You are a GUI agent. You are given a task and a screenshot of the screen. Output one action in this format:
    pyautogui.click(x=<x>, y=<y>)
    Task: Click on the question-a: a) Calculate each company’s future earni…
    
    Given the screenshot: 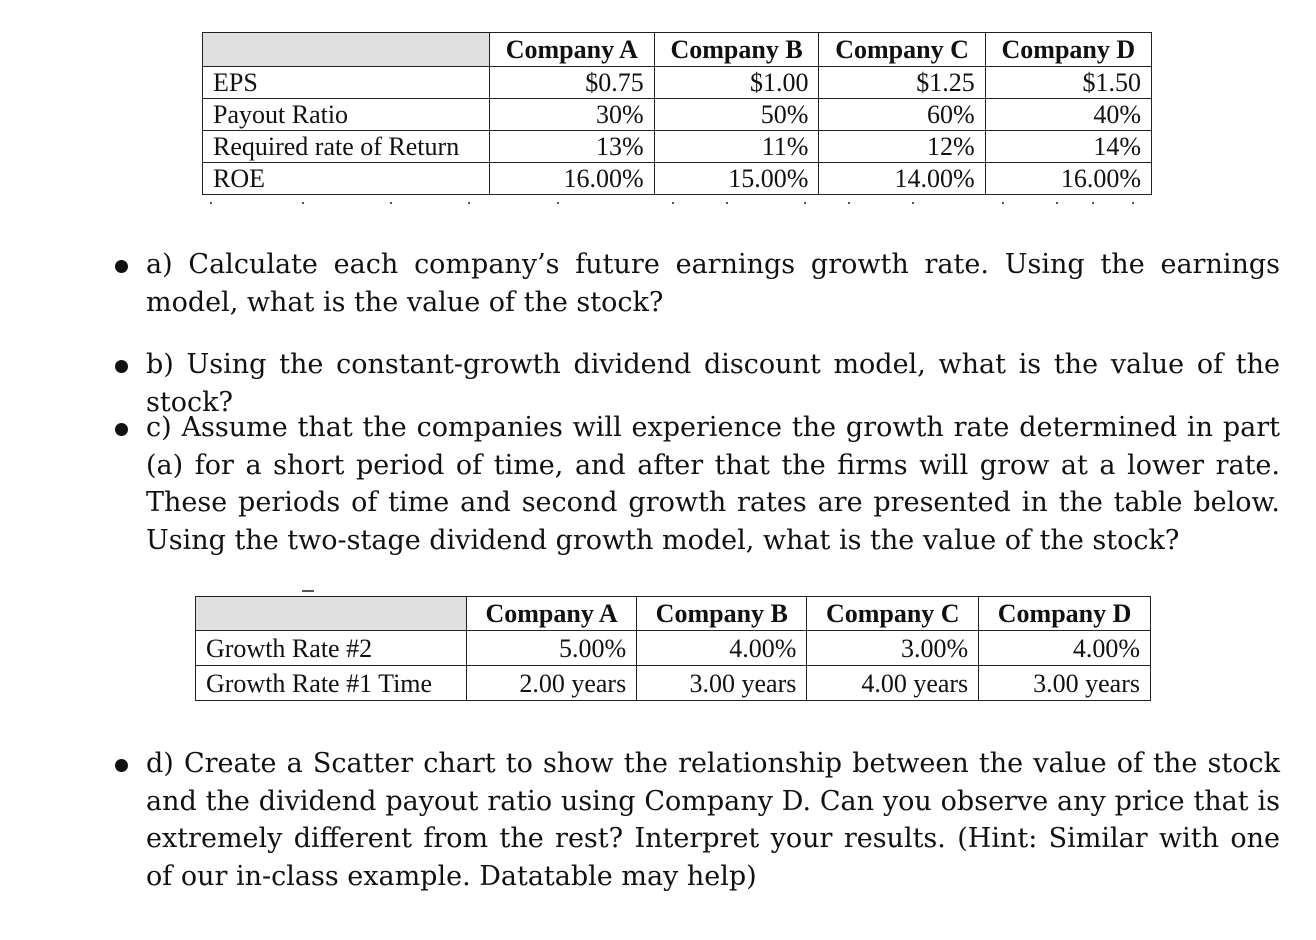 What is the action you would take?
    pyautogui.click(x=713, y=283)
    